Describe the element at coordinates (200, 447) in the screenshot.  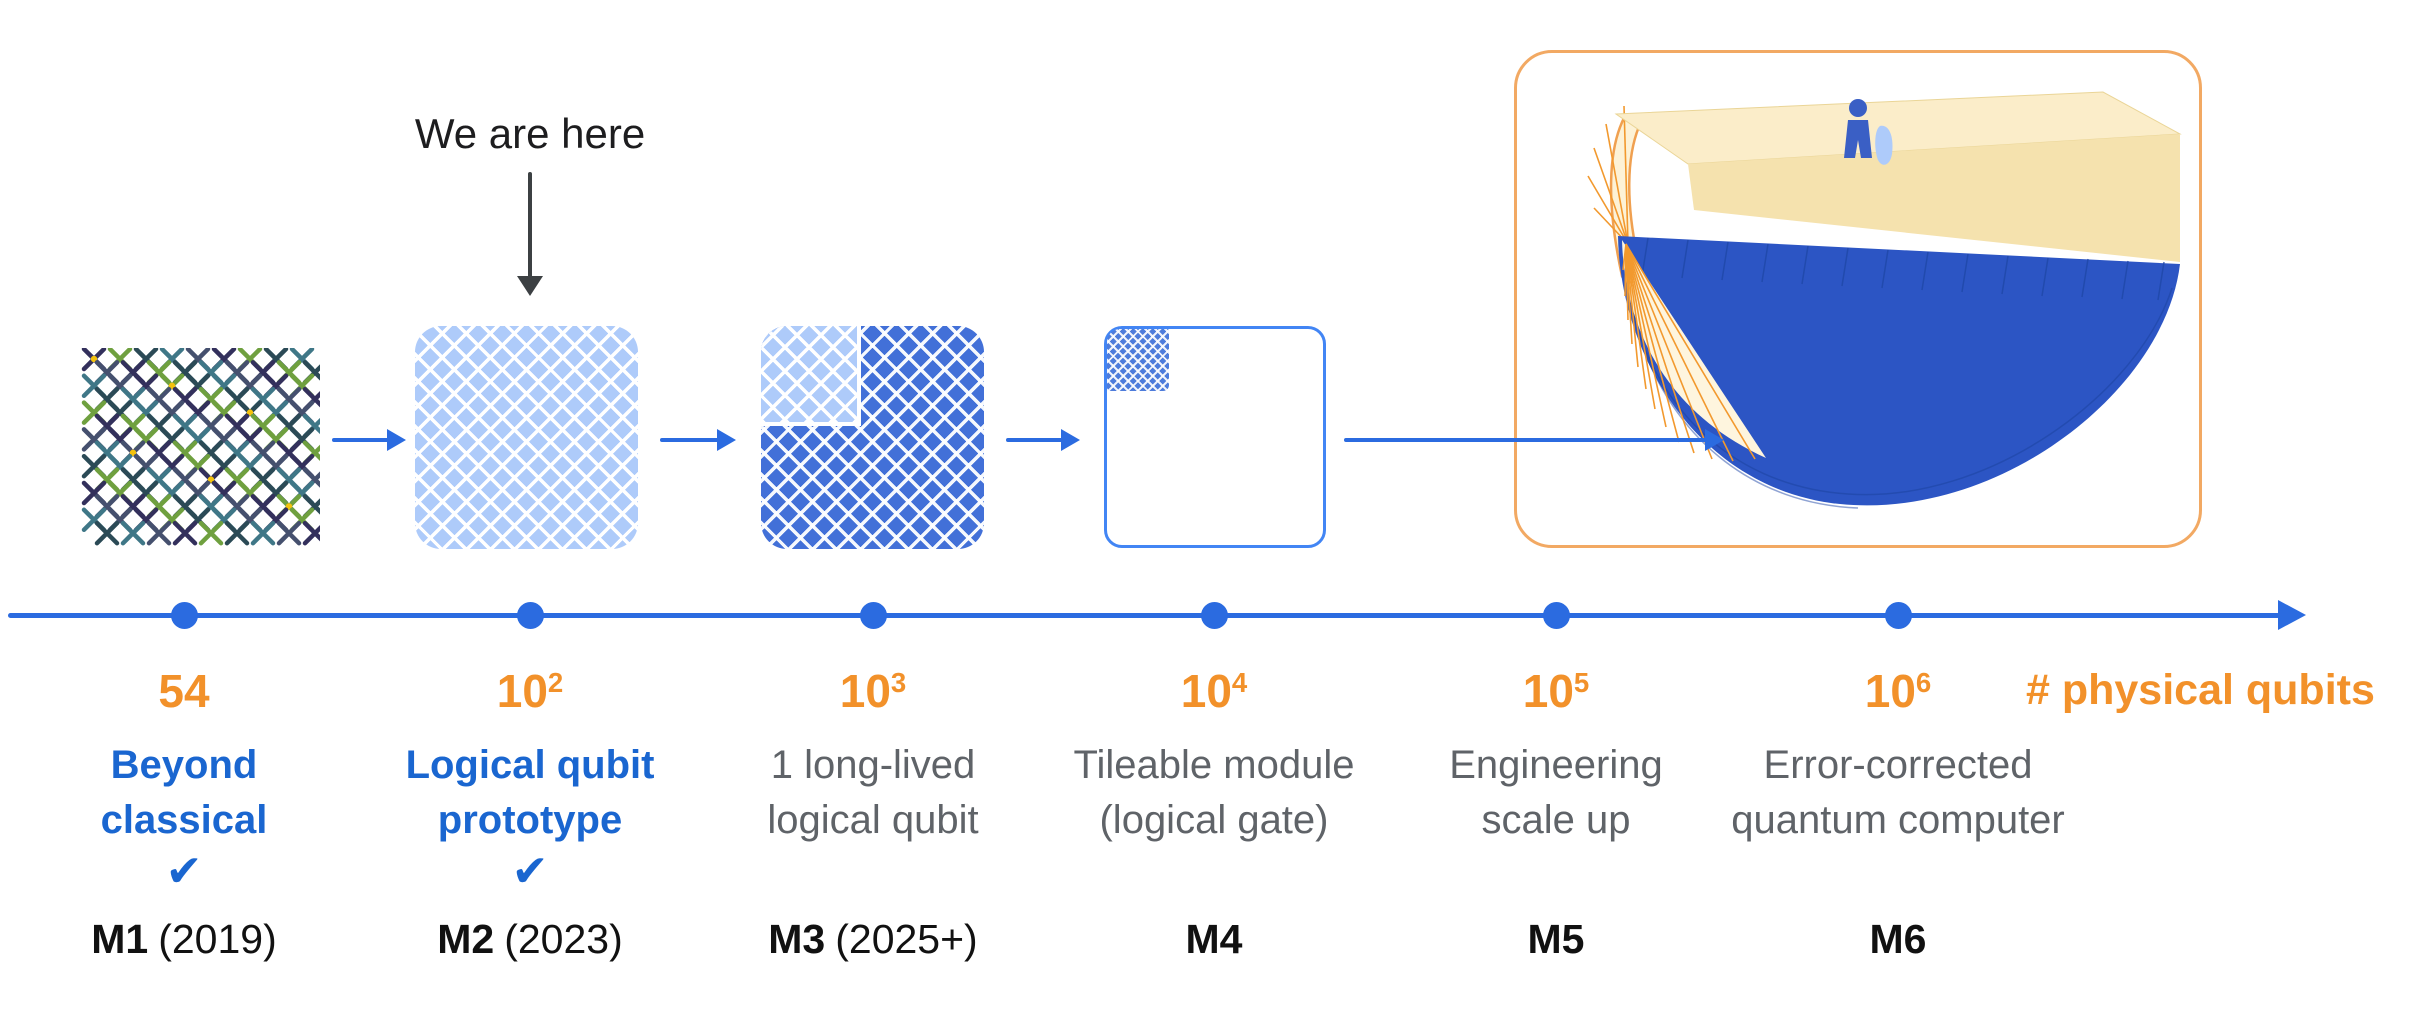
I see `qubit-array-m1-graphic` at that location.